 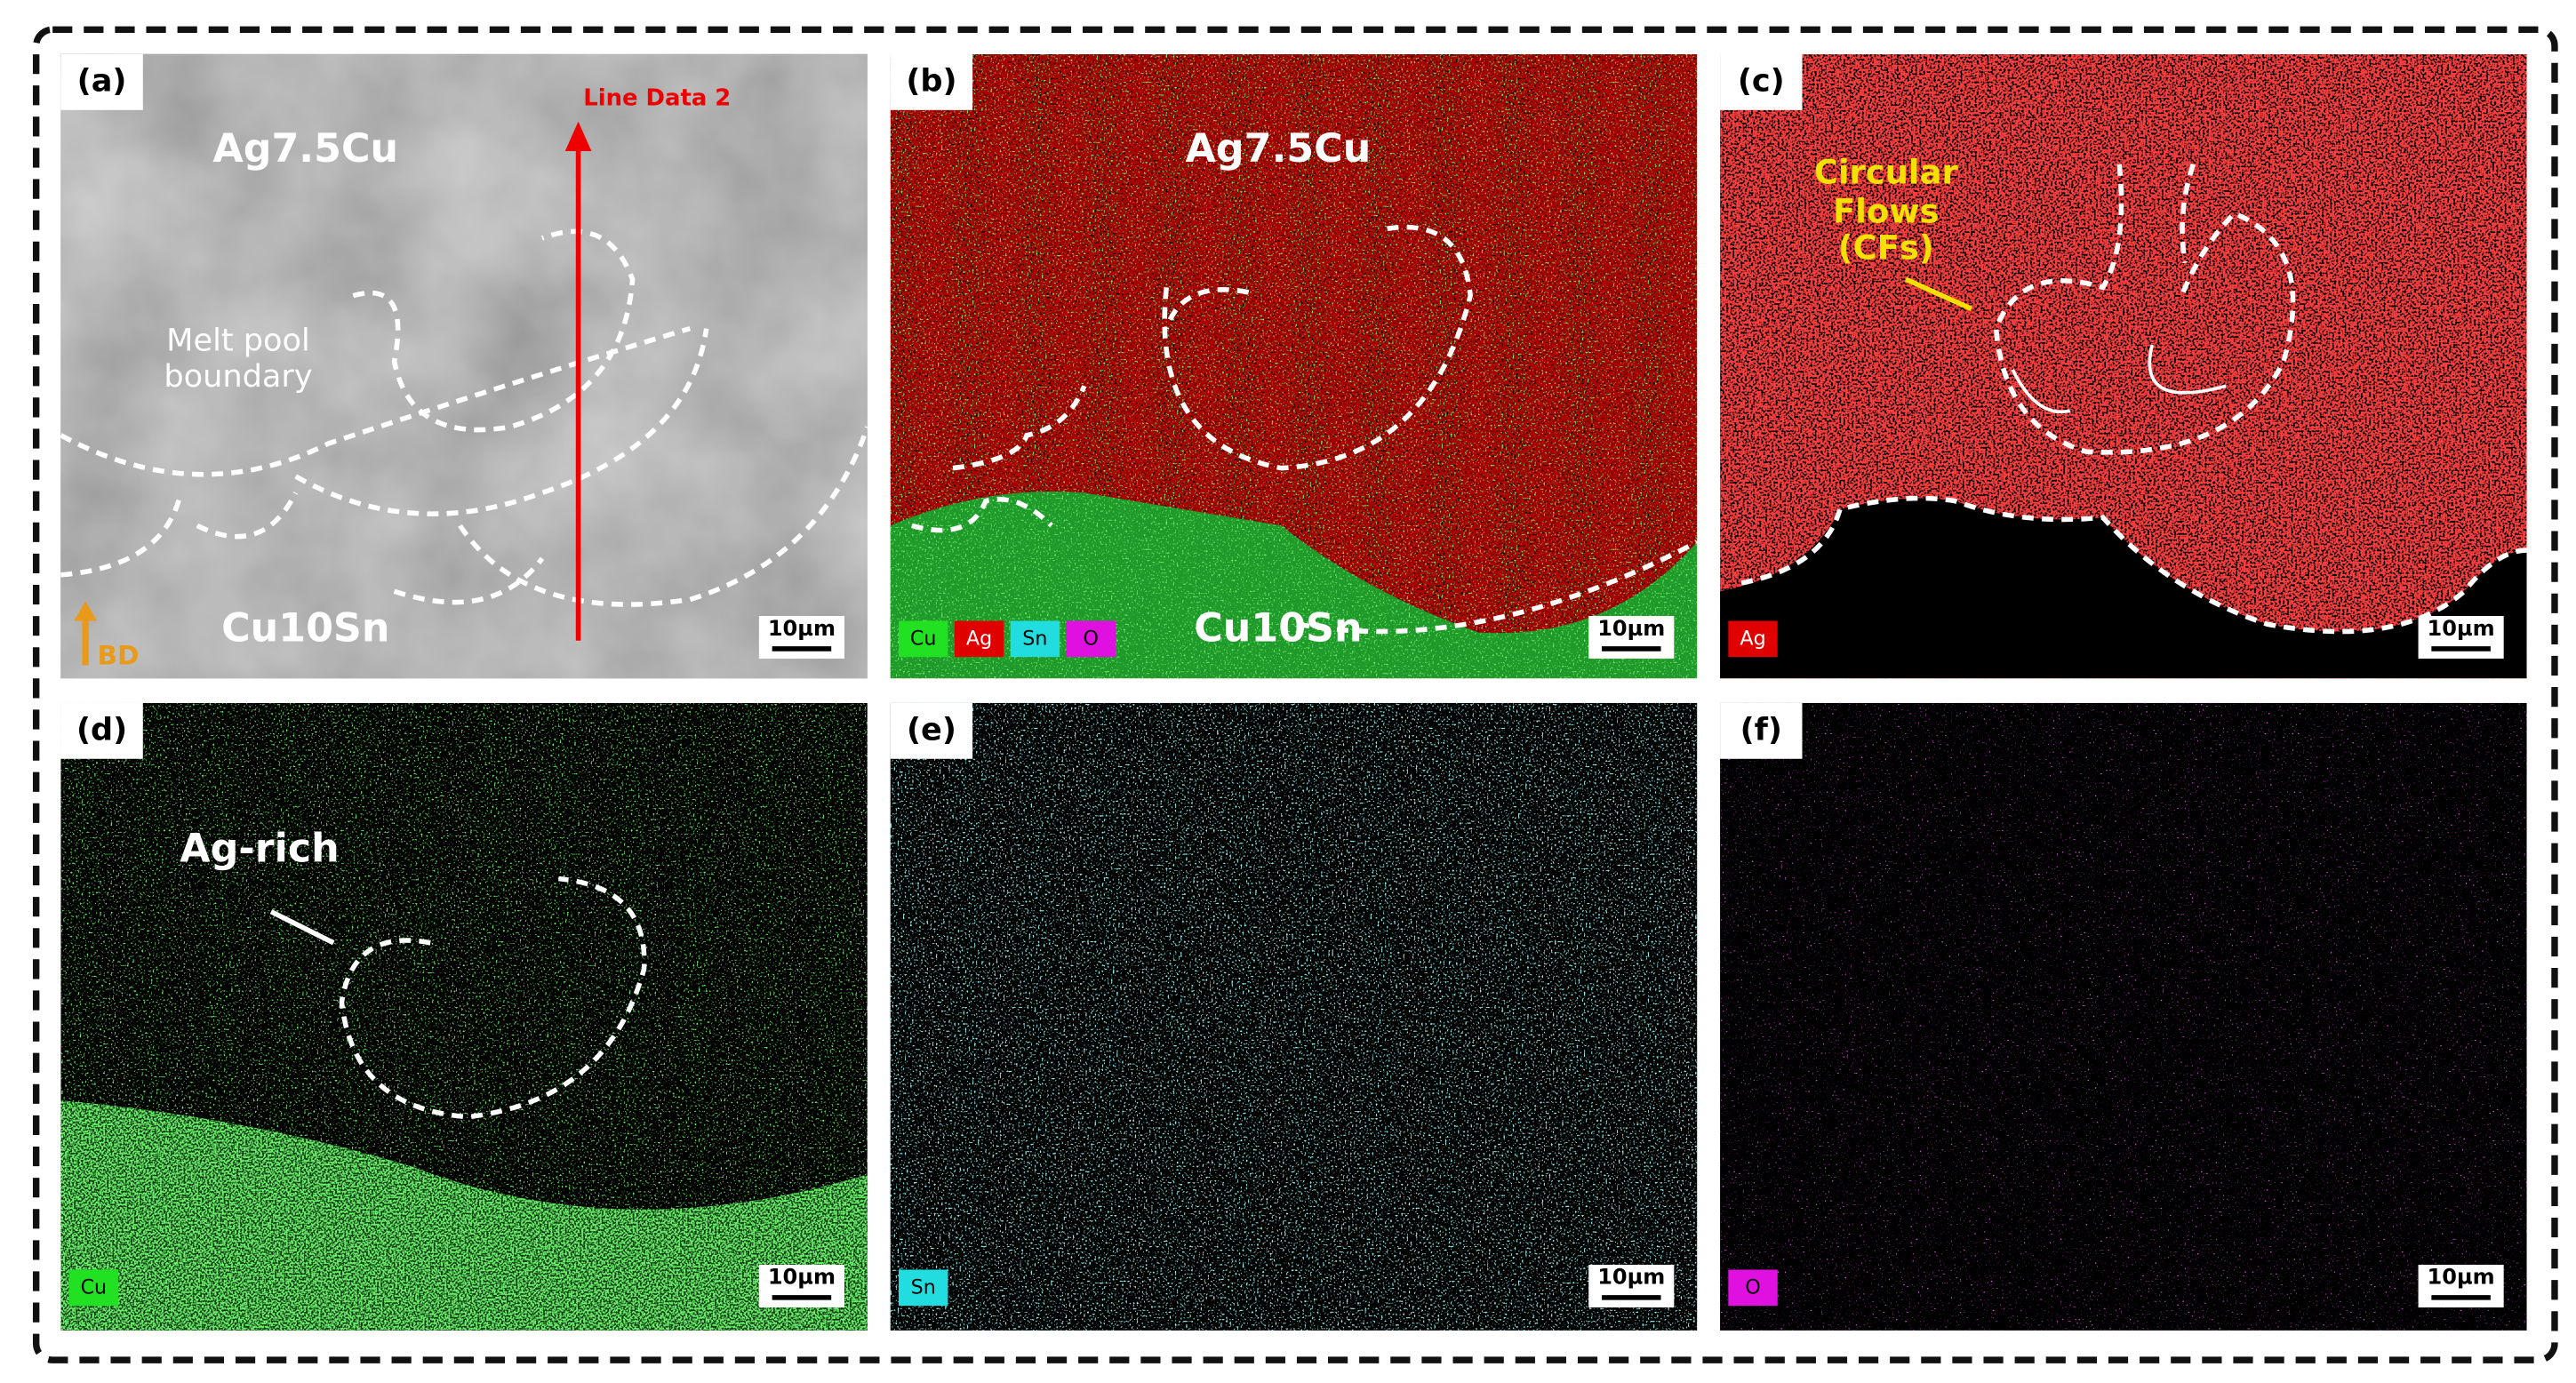 I want to click on panel-d: Ag-rich, so click(x=464, y=1017).